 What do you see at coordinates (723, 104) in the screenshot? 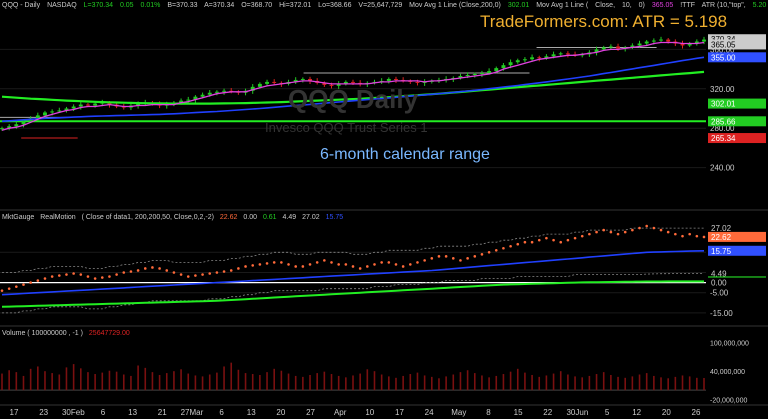
I see `price-tag-label: 302.01` at bounding box center [723, 104].